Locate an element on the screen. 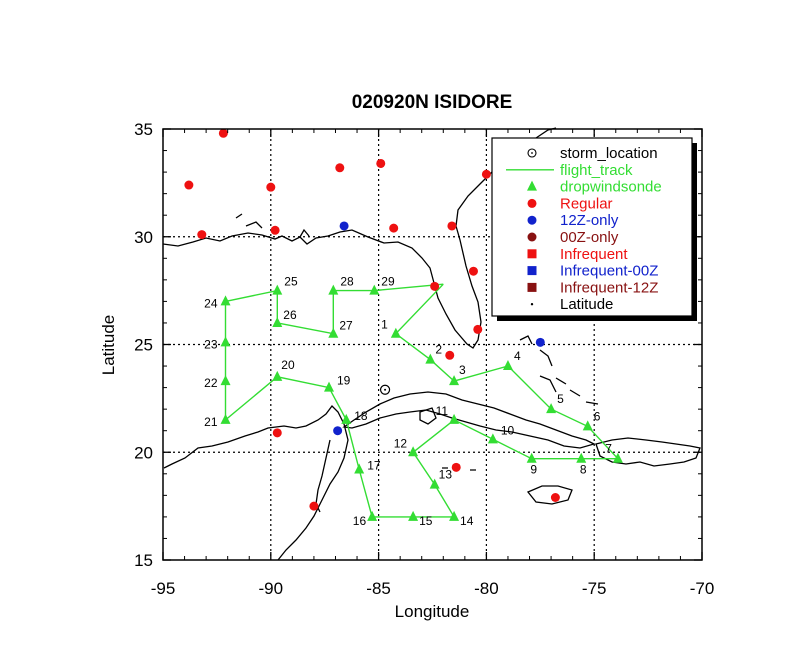 The width and height of the screenshot is (810, 648). chart-title: 020920N ISIDORE is located at coordinates (432, 102).